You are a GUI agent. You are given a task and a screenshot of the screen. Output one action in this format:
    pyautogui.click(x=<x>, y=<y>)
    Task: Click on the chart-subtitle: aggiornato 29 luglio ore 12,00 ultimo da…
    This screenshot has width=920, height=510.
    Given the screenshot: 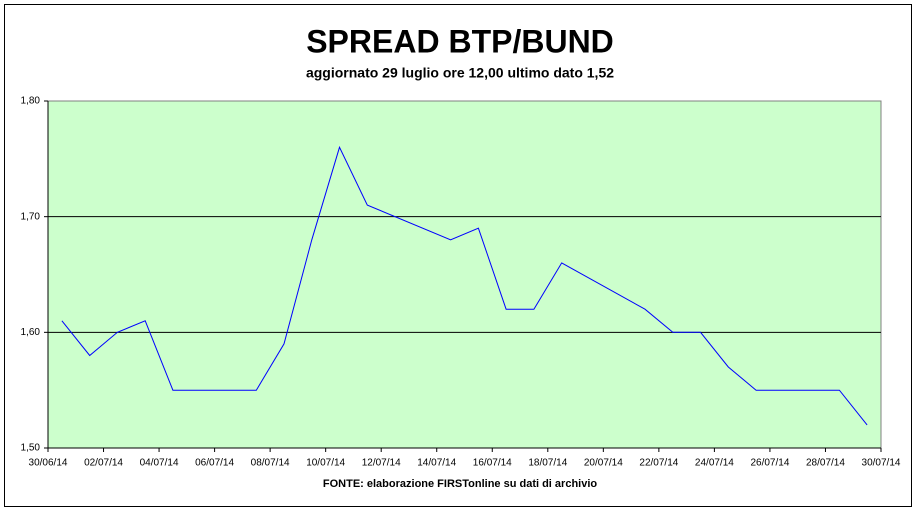 What is the action you would take?
    pyautogui.click(x=460, y=73)
    